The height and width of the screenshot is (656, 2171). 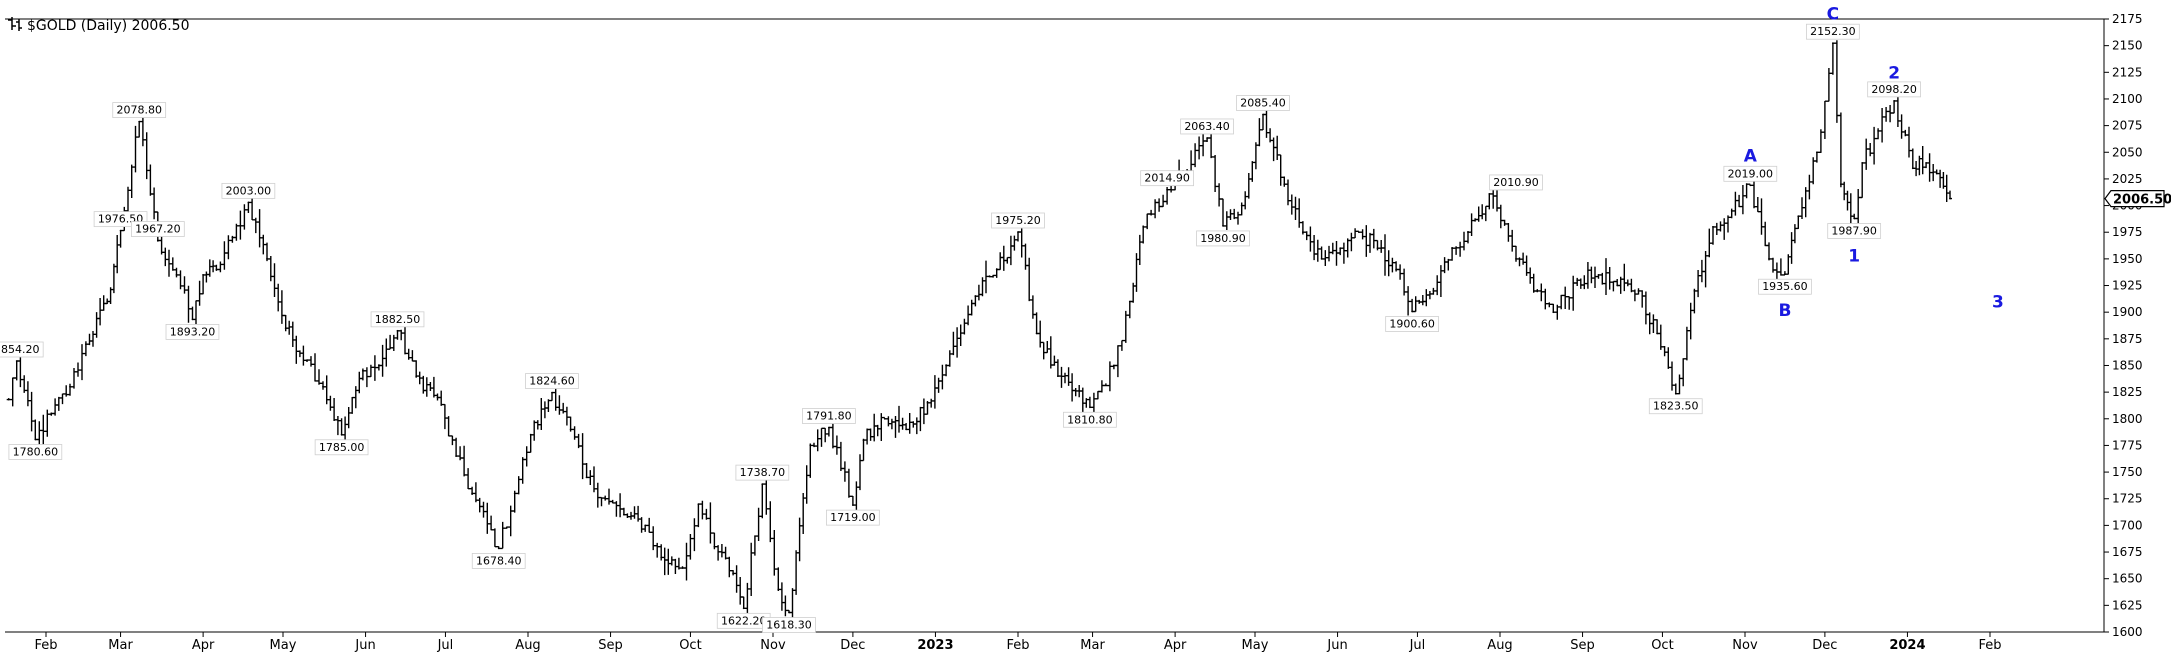 I want to click on price-annotation-label: 2063.40, so click(x=1207, y=126).